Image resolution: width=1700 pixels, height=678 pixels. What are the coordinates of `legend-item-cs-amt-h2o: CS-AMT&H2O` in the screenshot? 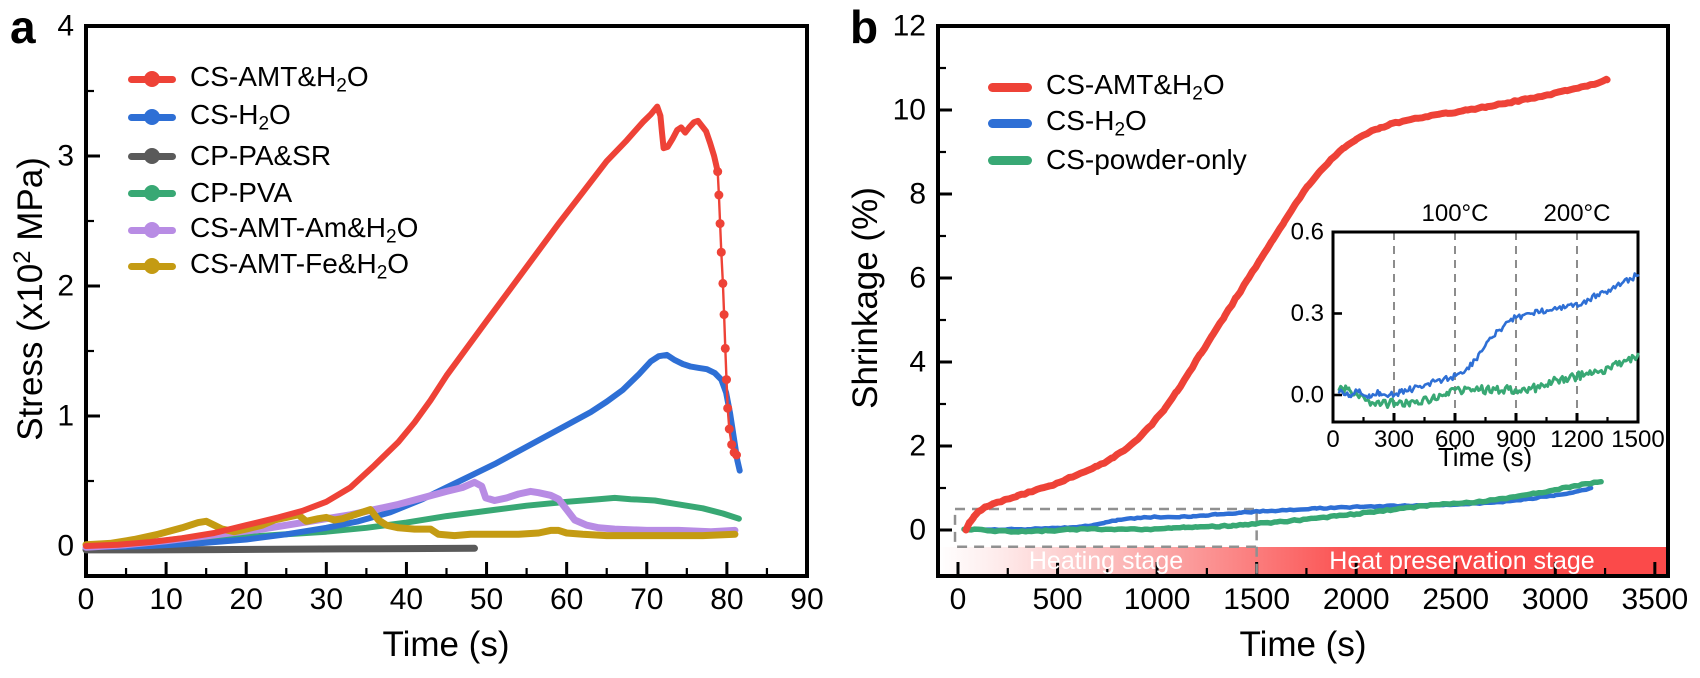 It's located at (1106, 87).